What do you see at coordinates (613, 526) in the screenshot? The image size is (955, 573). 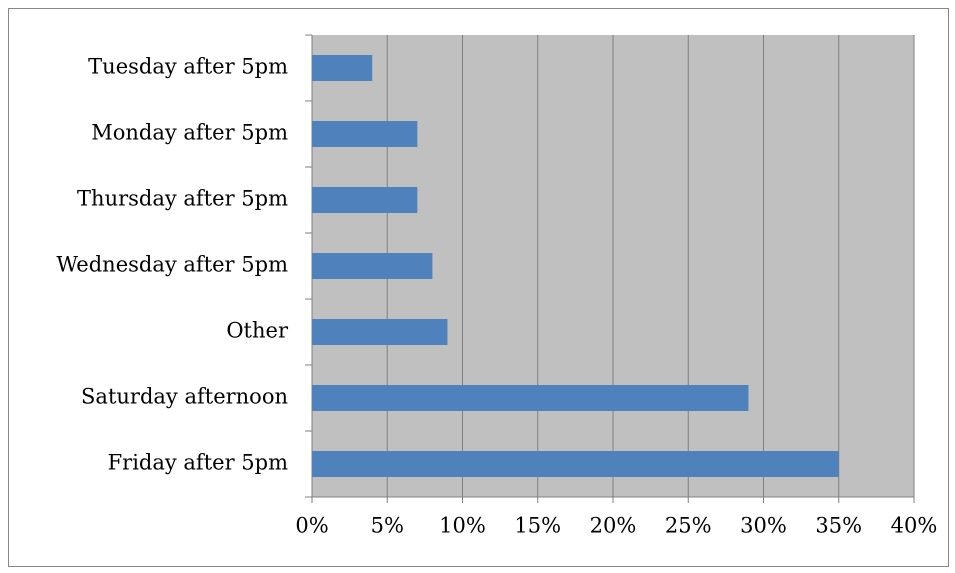 I see `x-tick-label: 20%` at bounding box center [613, 526].